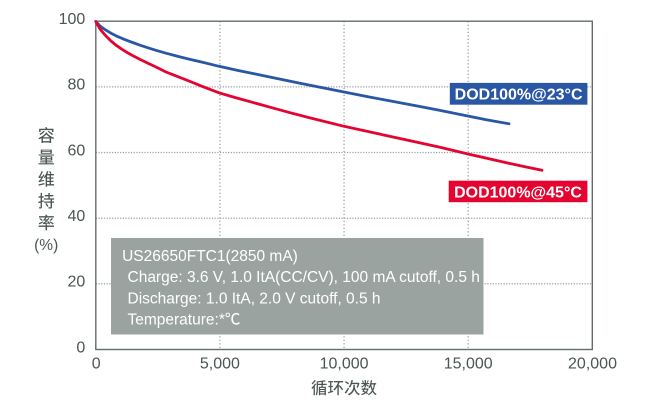 The image size is (660, 400). What do you see at coordinates (220, 364) in the screenshot?
I see `svg-text: 5,000` at bounding box center [220, 364].